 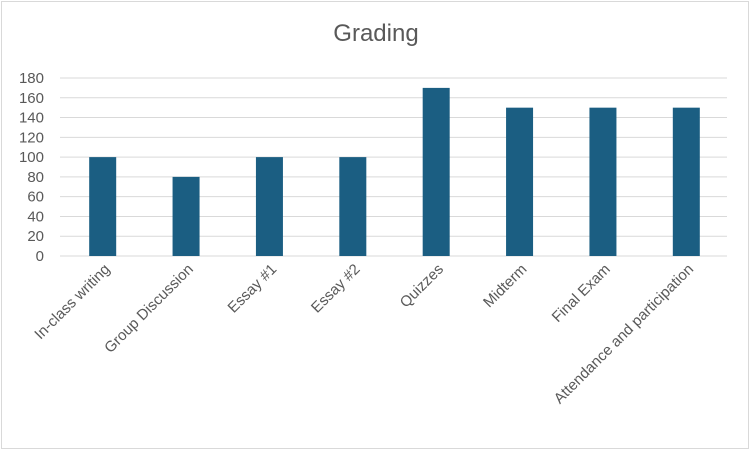 I want to click on y-tick-label: 160, so click(x=31, y=98).